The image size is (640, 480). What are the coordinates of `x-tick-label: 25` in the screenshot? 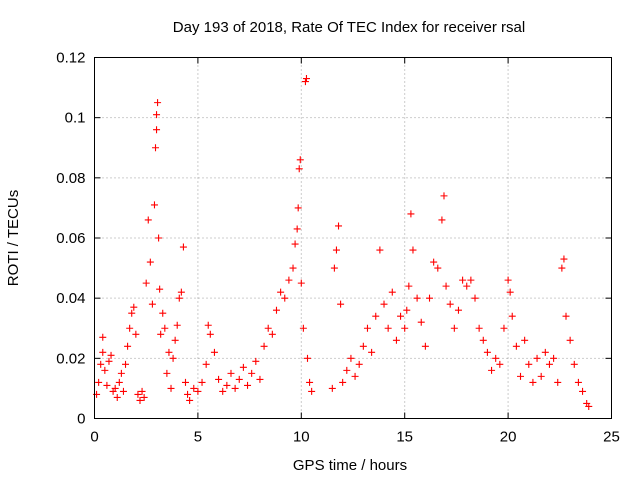 It's located at (611, 437).